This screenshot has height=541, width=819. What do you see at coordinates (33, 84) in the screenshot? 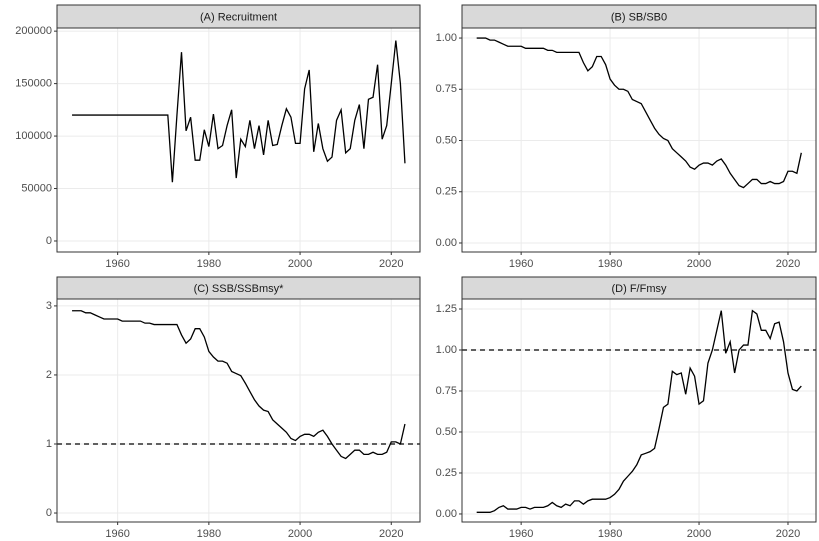
I see `y-tick-label: 150000` at bounding box center [33, 84].